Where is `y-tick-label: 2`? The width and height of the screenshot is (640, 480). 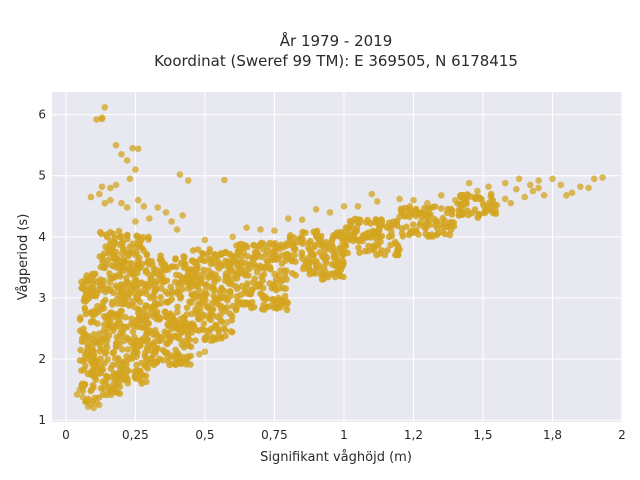 y-tick-label: 2 is located at coordinates (42, 359).